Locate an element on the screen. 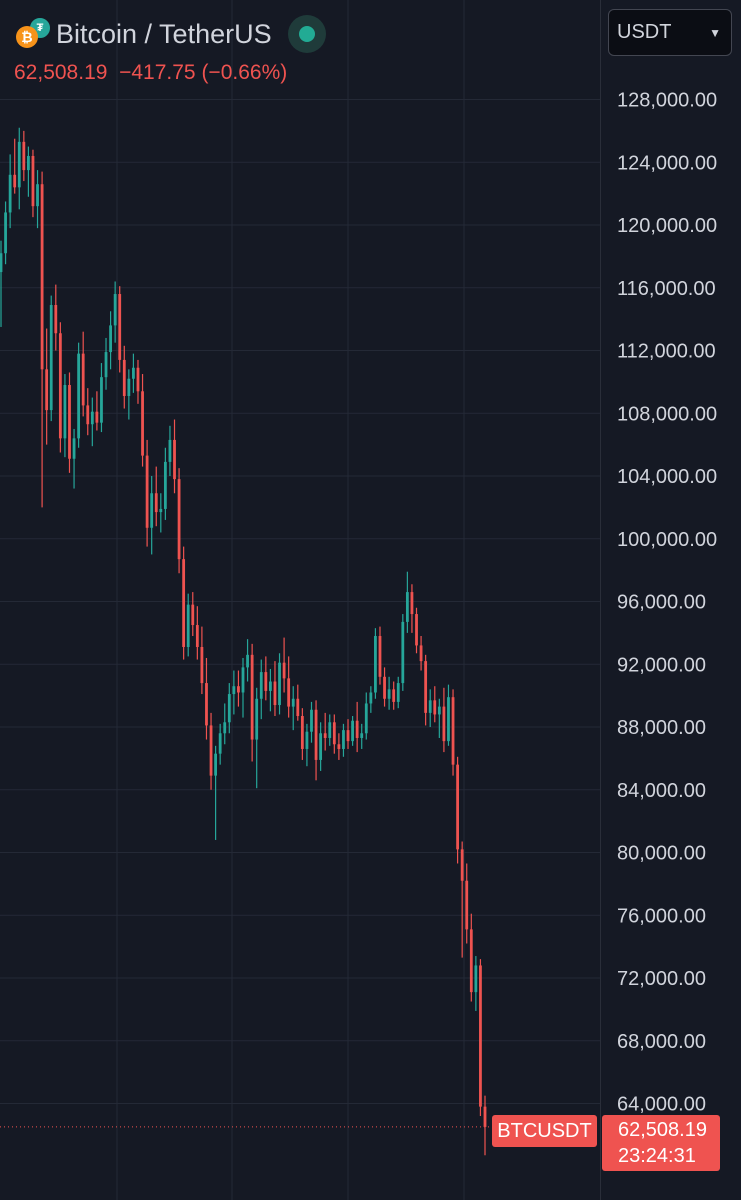 The image size is (741, 1200). y-tick-label: 112,000.00 is located at coordinates (666, 352).